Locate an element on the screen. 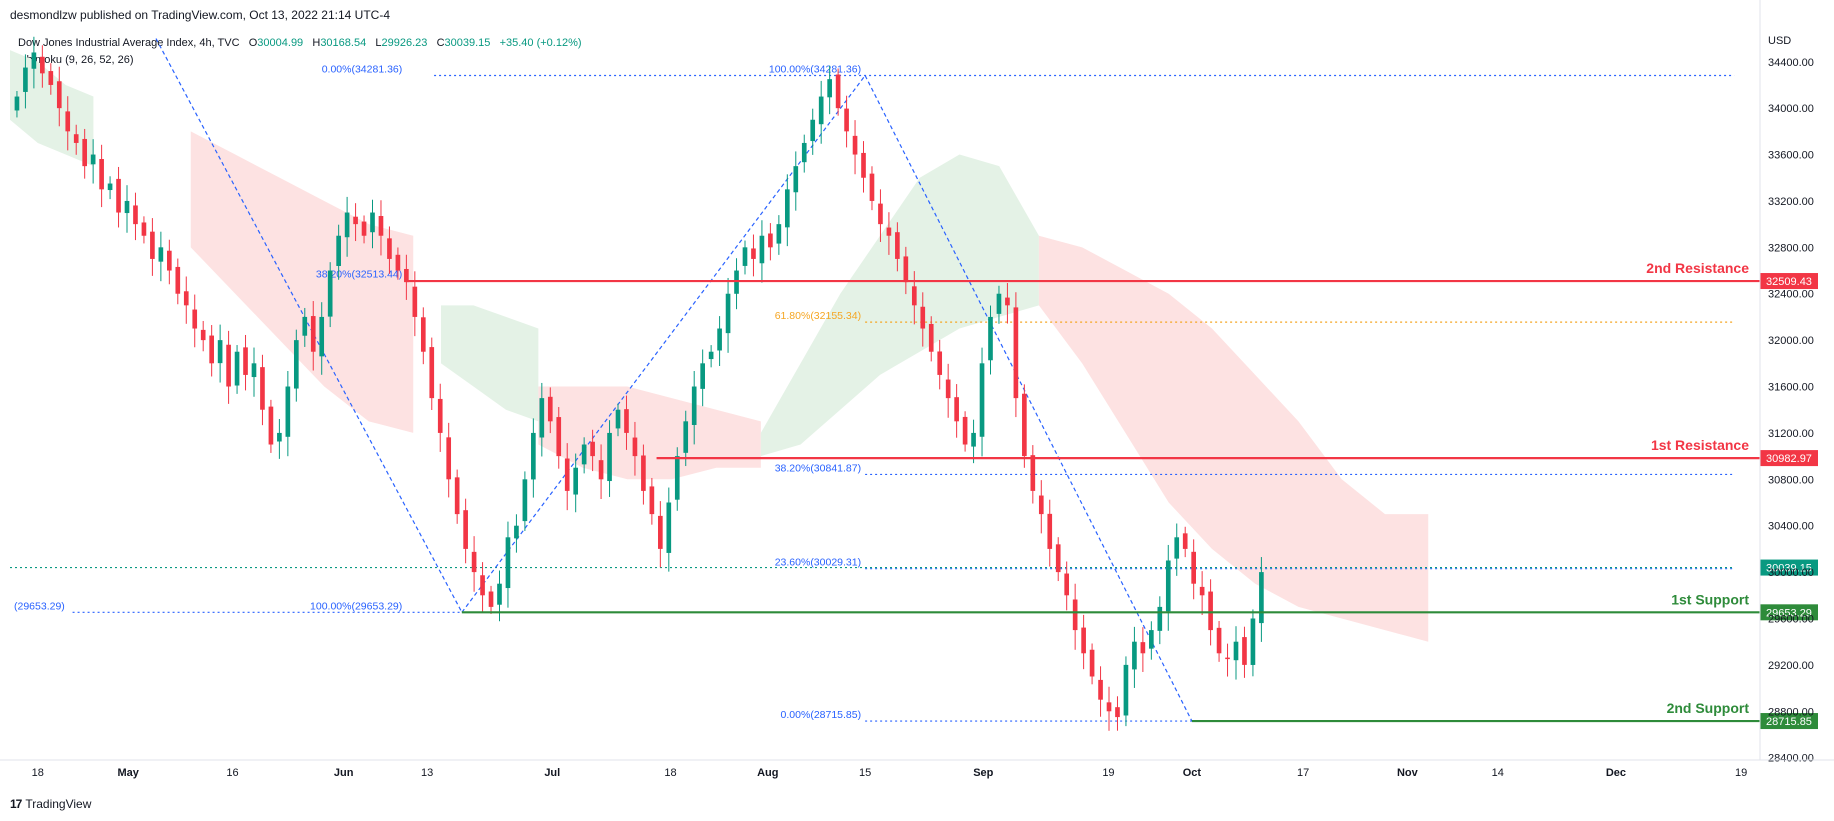 The image size is (1834, 821). last-price-text: 30039.15 is located at coordinates (1789, 569).